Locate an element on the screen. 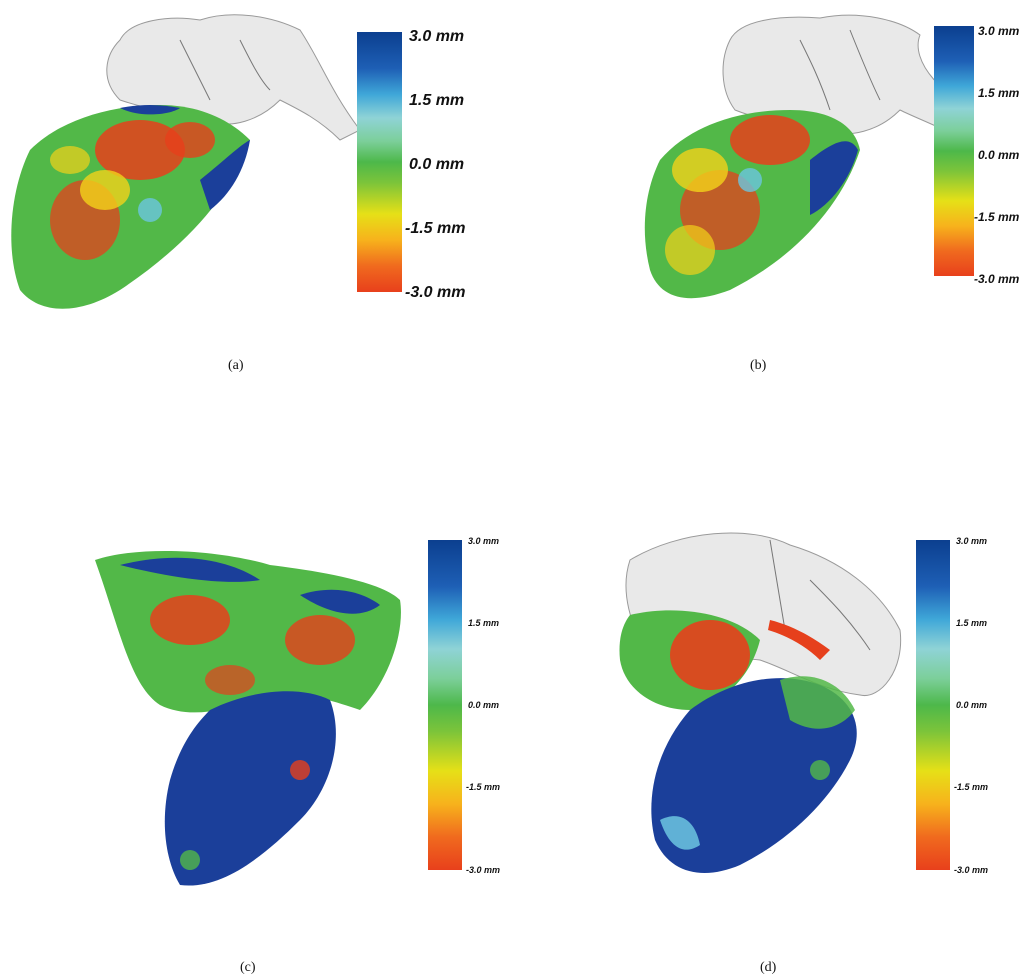 The width and height of the screenshot is (1029, 980). caption-b: (b) is located at coordinates (758, 365).